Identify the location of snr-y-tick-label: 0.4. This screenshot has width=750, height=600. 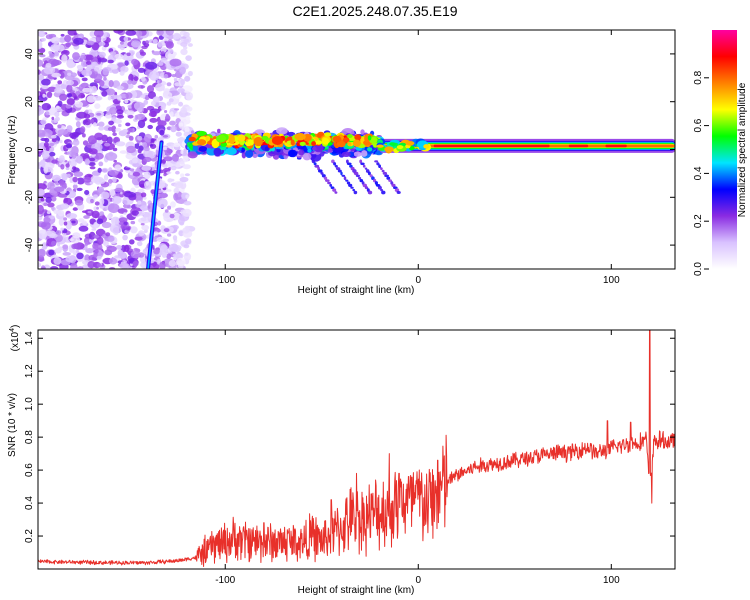
(29, 503).